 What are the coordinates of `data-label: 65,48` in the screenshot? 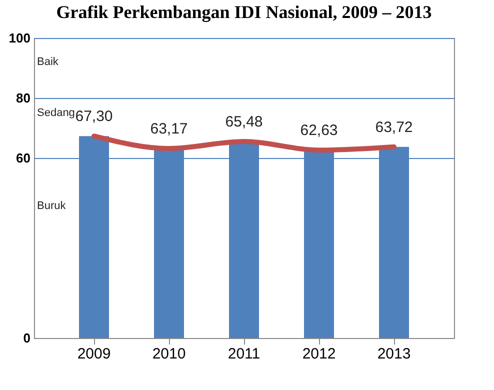 It's located at (244, 122).